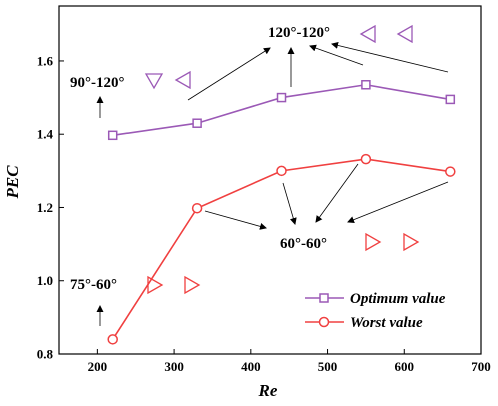 The height and width of the screenshot is (406, 498). What do you see at coordinates (12, 182) in the screenshot?
I see `y-axis-label: PEC` at bounding box center [12, 182].